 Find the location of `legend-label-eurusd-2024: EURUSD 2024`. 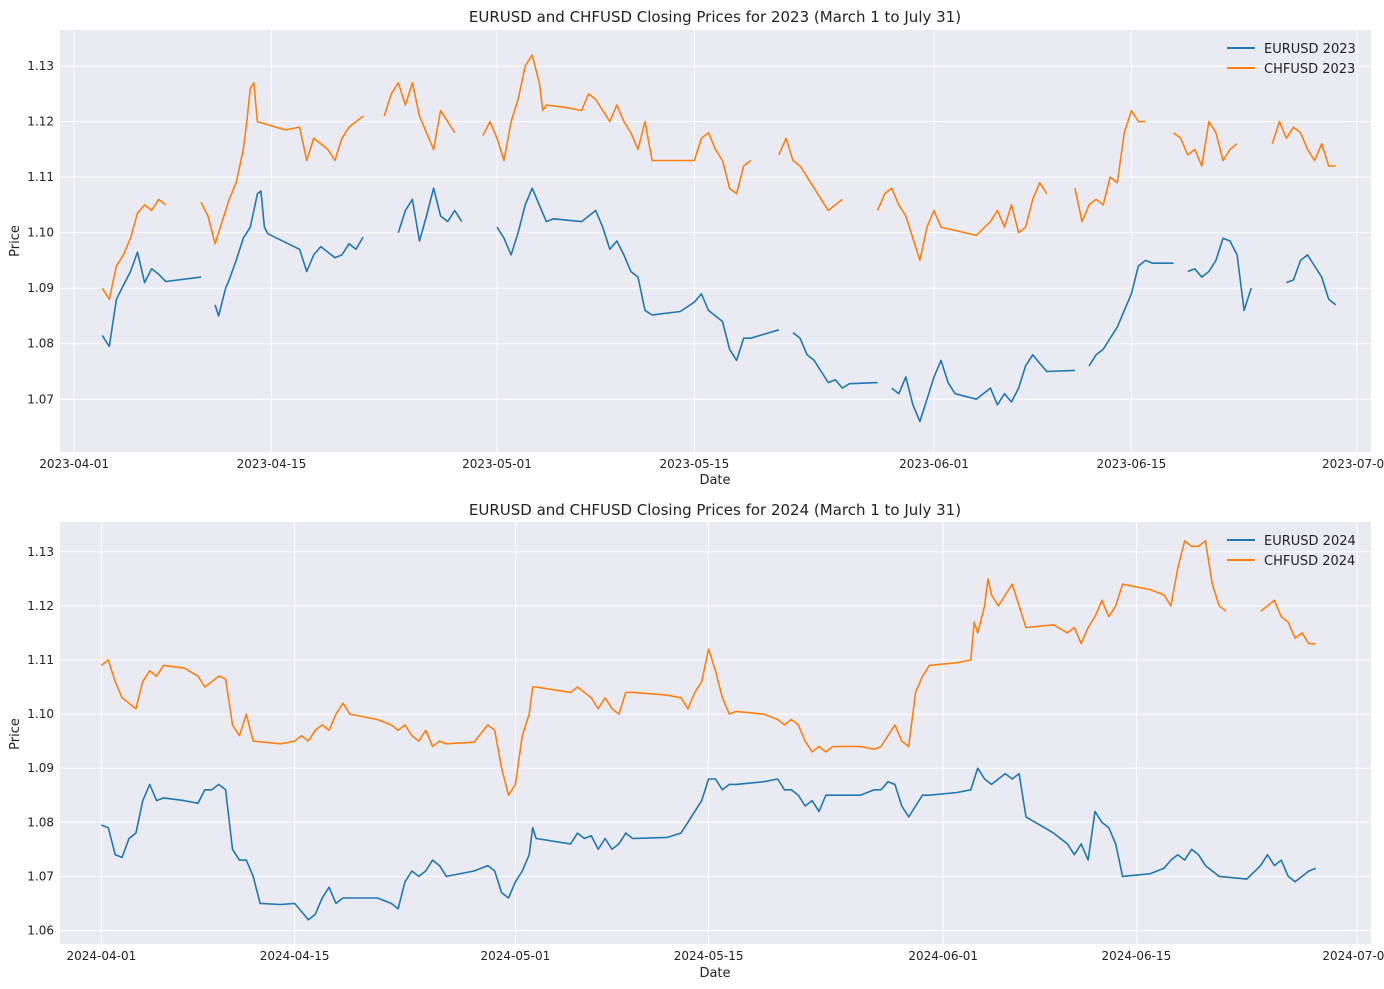

legend-label-eurusd-2024: EURUSD 2024 is located at coordinates (1310, 541).